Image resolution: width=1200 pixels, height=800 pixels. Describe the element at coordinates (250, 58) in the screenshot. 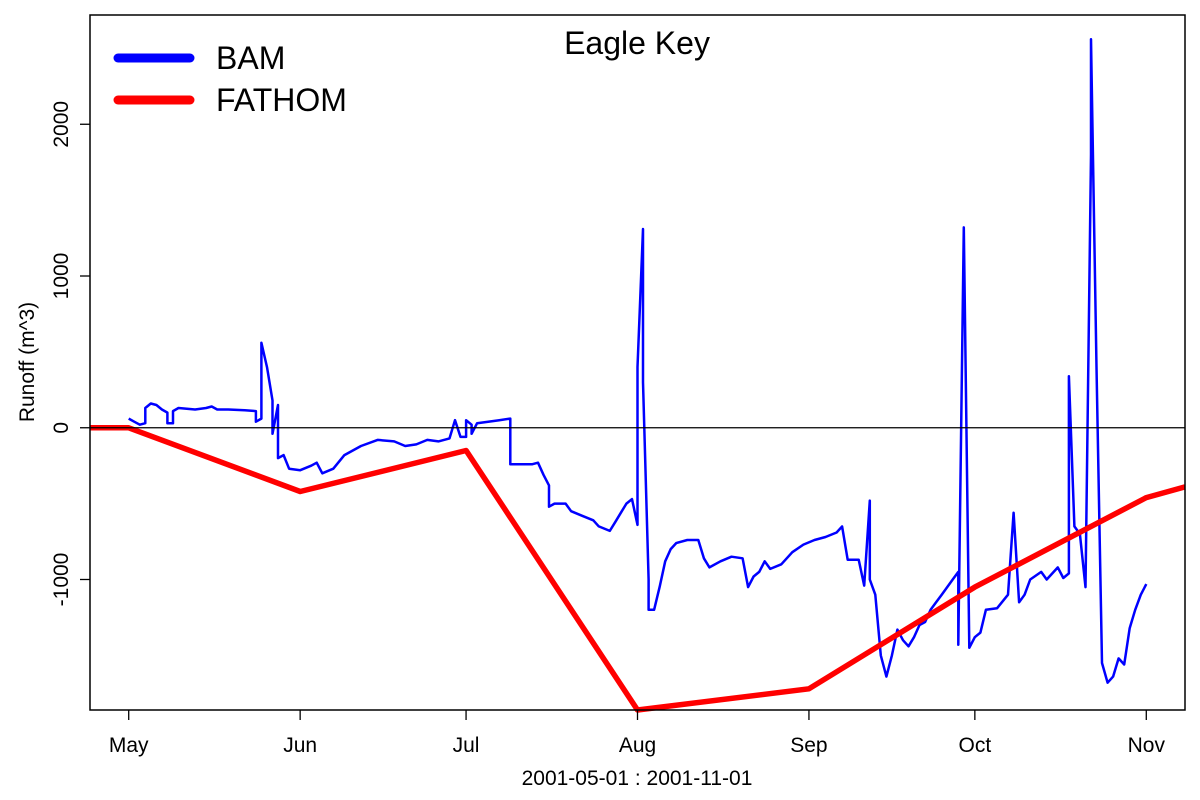

I see `legend-label-bam: BAM` at that location.